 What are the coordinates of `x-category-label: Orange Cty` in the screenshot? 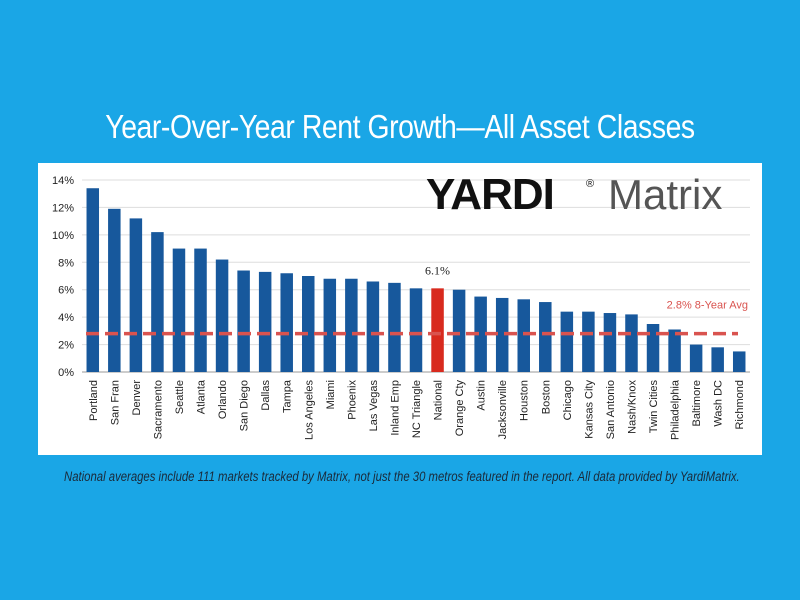 It's located at (460, 408).